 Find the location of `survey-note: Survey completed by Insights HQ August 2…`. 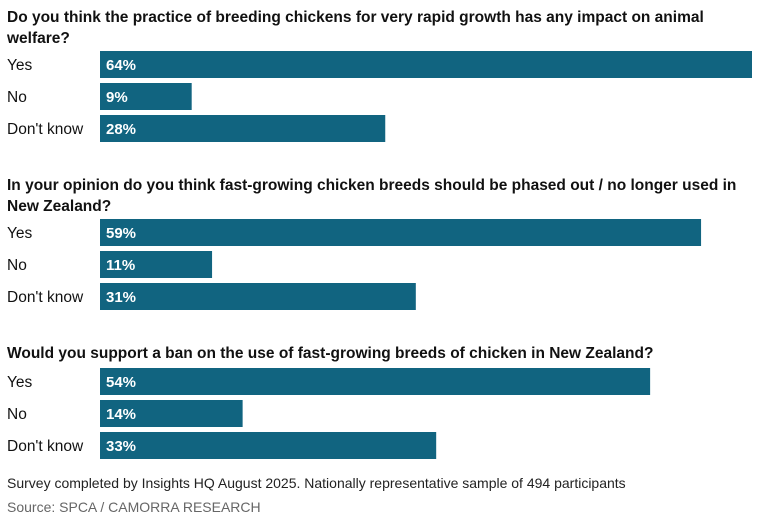

survey-note: Survey completed by Insights HQ August 2… is located at coordinates (316, 483).